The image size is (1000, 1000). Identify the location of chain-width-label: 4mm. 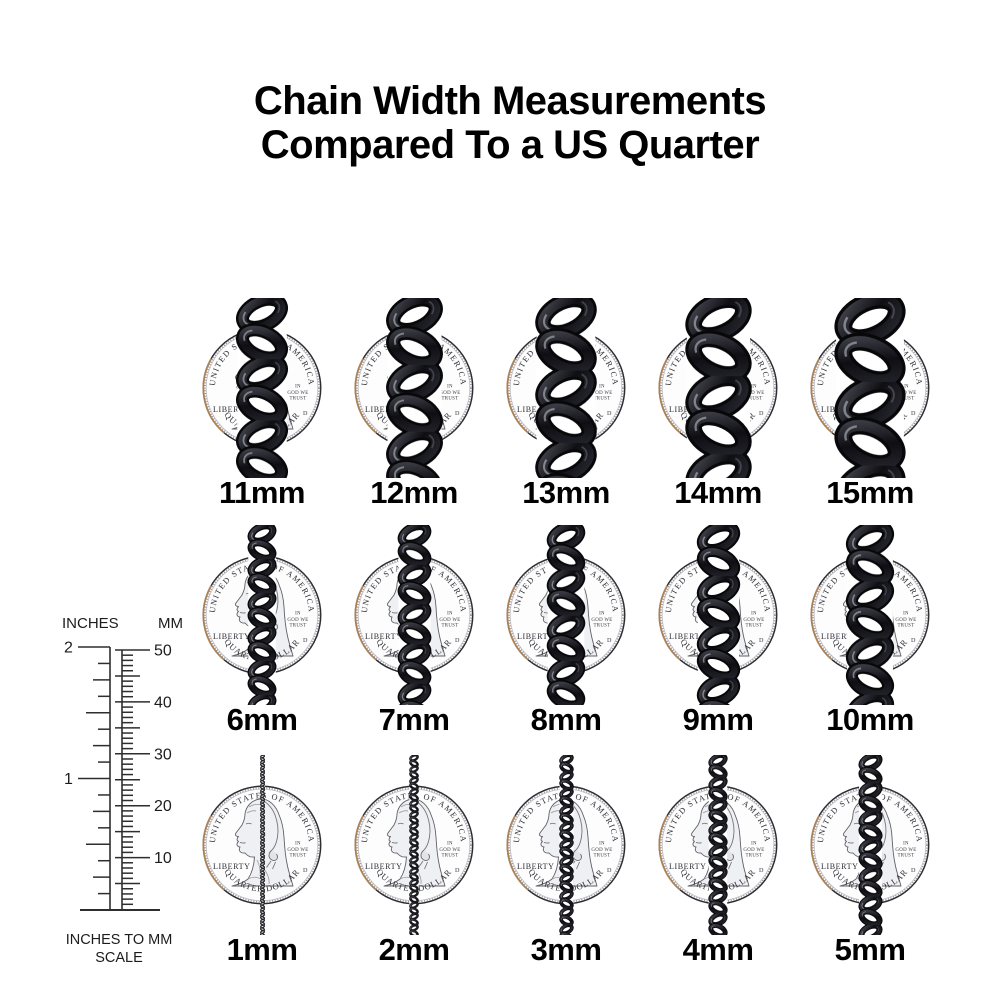
(718, 949).